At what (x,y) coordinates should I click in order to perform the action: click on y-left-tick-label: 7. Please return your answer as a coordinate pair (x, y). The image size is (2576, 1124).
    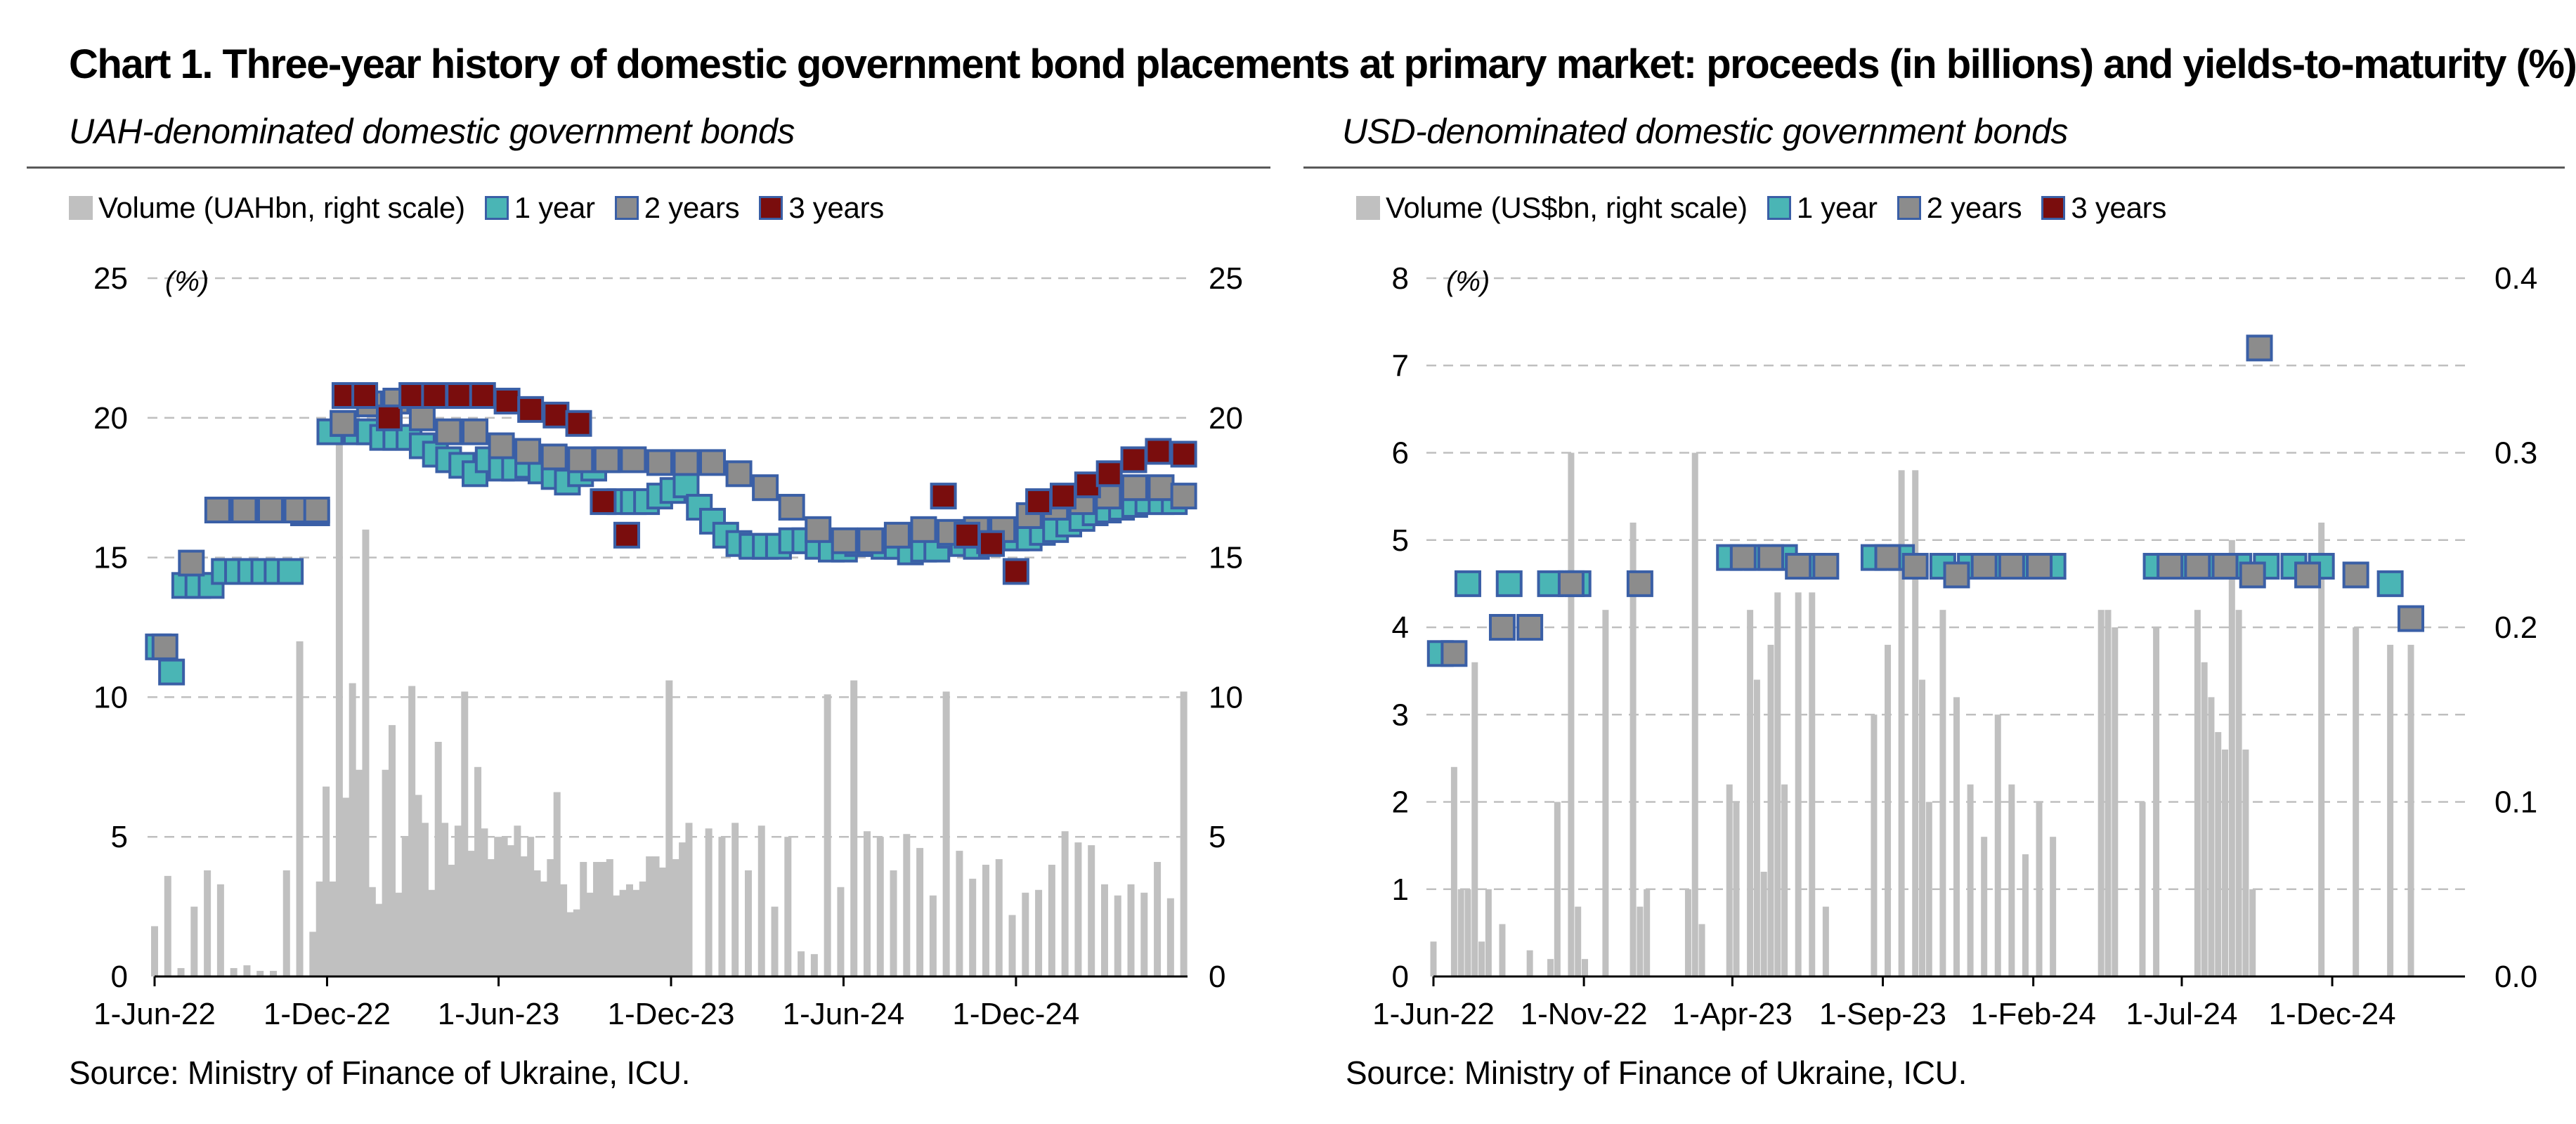
    Looking at the image, I should click on (1400, 365).